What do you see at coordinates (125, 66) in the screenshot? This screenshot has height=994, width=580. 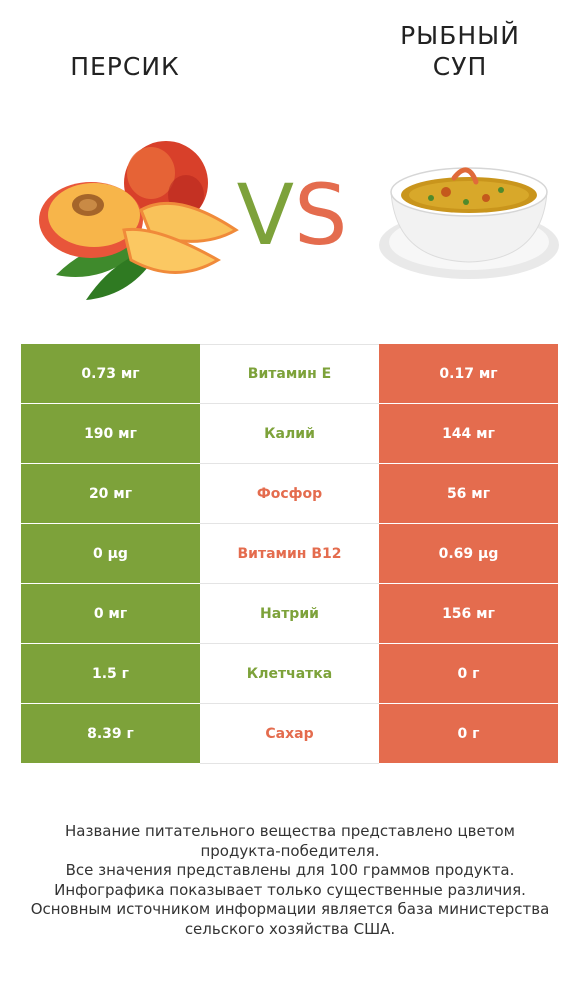 I see `left-product-title: ПЕРСИК` at bounding box center [125, 66].